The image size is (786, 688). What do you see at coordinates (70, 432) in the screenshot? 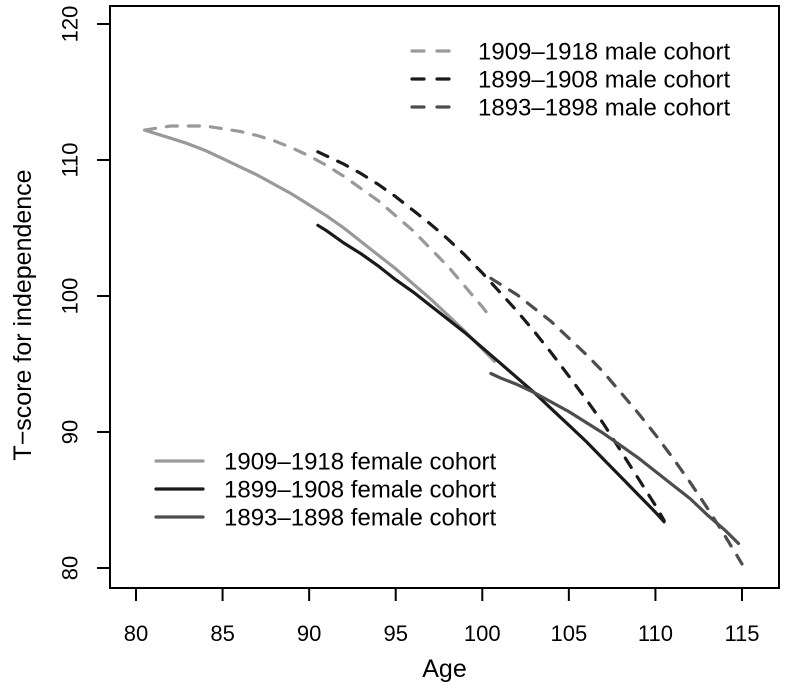
I see `y-tick-label-90: 90` at bounding box center [70, 432].